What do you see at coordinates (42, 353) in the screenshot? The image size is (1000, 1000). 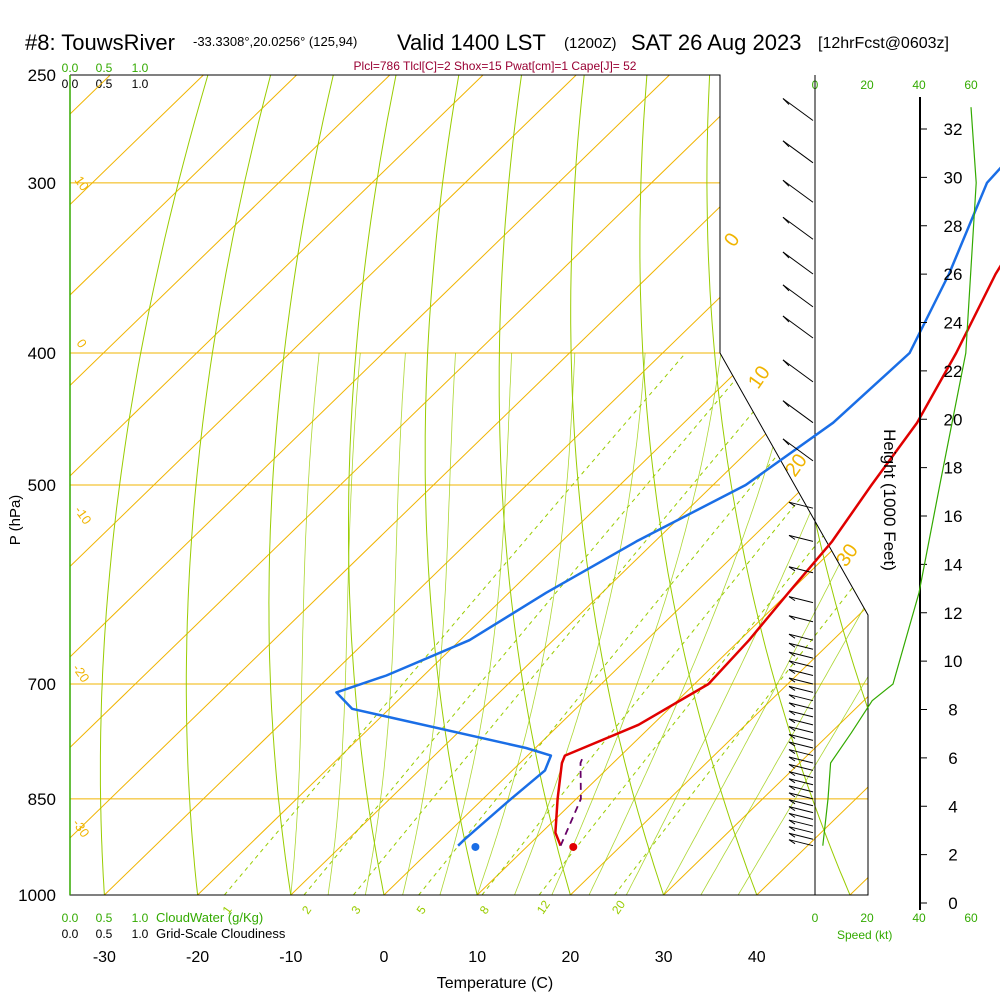 I see `pressure-tick-label: 400` at bounding box center [42, 353].